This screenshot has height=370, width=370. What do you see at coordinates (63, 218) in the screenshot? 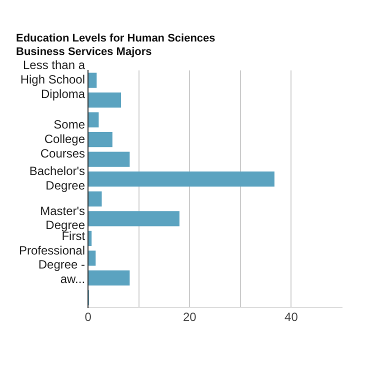
I see `y-tick-label: Master's Degree` at bounding box center [63, 218].